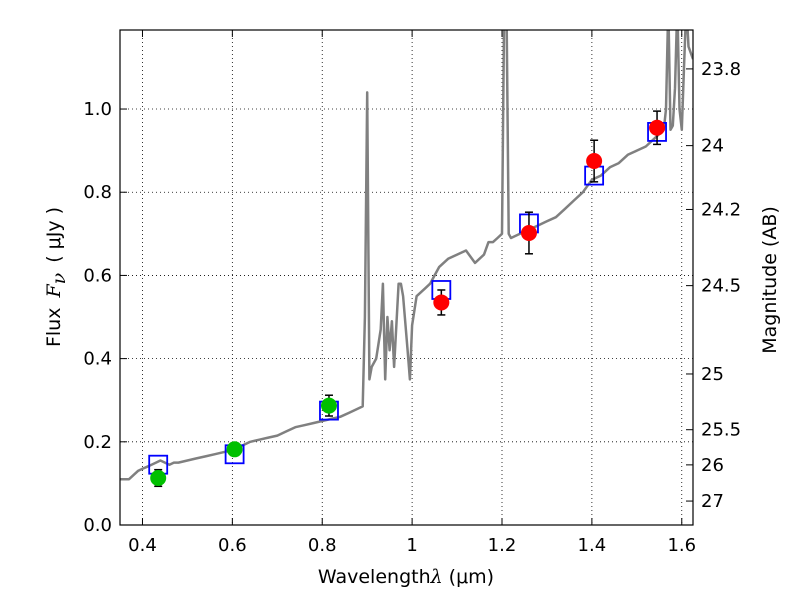  What do you see at coordinates (97, 359) in the screenshot?
I see `y-tick-label: 0.4` at bounding box center [97, 359].